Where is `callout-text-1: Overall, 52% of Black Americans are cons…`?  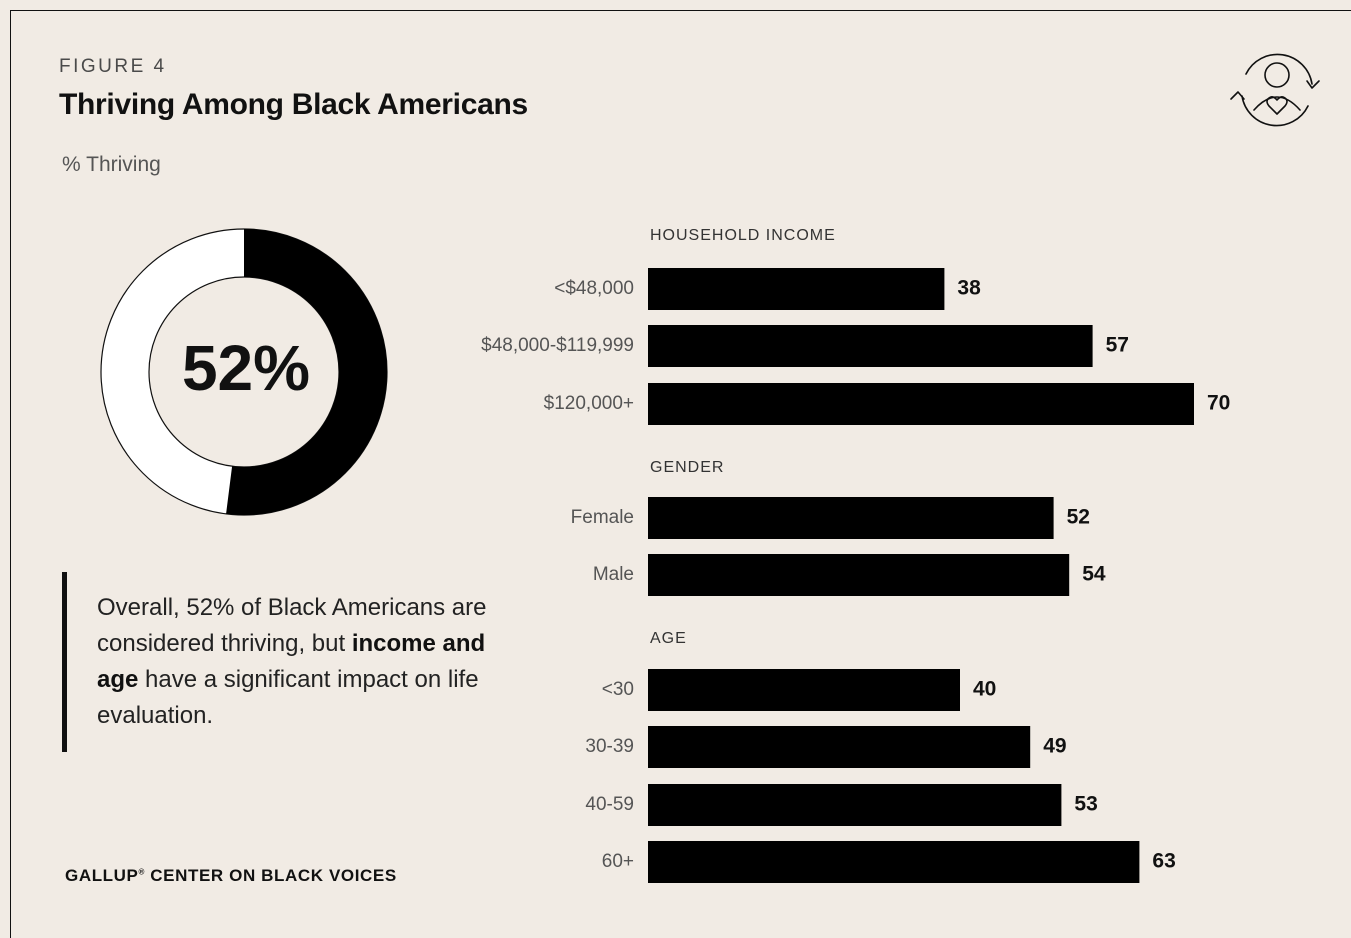 callout-text-1: Overall, 52% of Black Americans are cons… is located at coordinates (292, 625).